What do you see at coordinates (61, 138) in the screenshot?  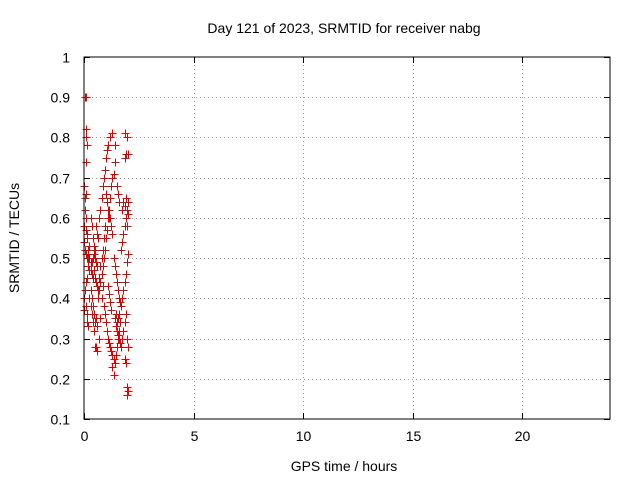 I see `y-tick-label: 0.8` at bounding box center [61, 138].